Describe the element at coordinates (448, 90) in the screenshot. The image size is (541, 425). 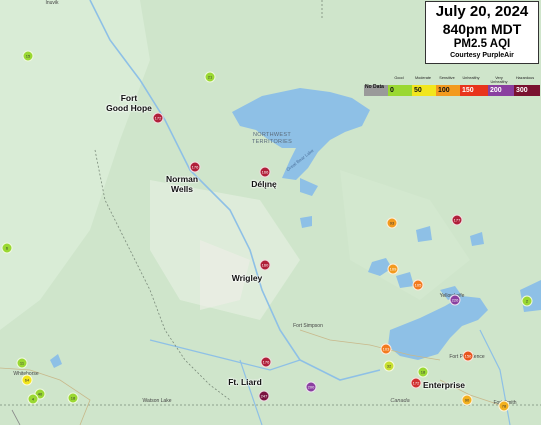
I see `legend-level-100: 100` at that location.